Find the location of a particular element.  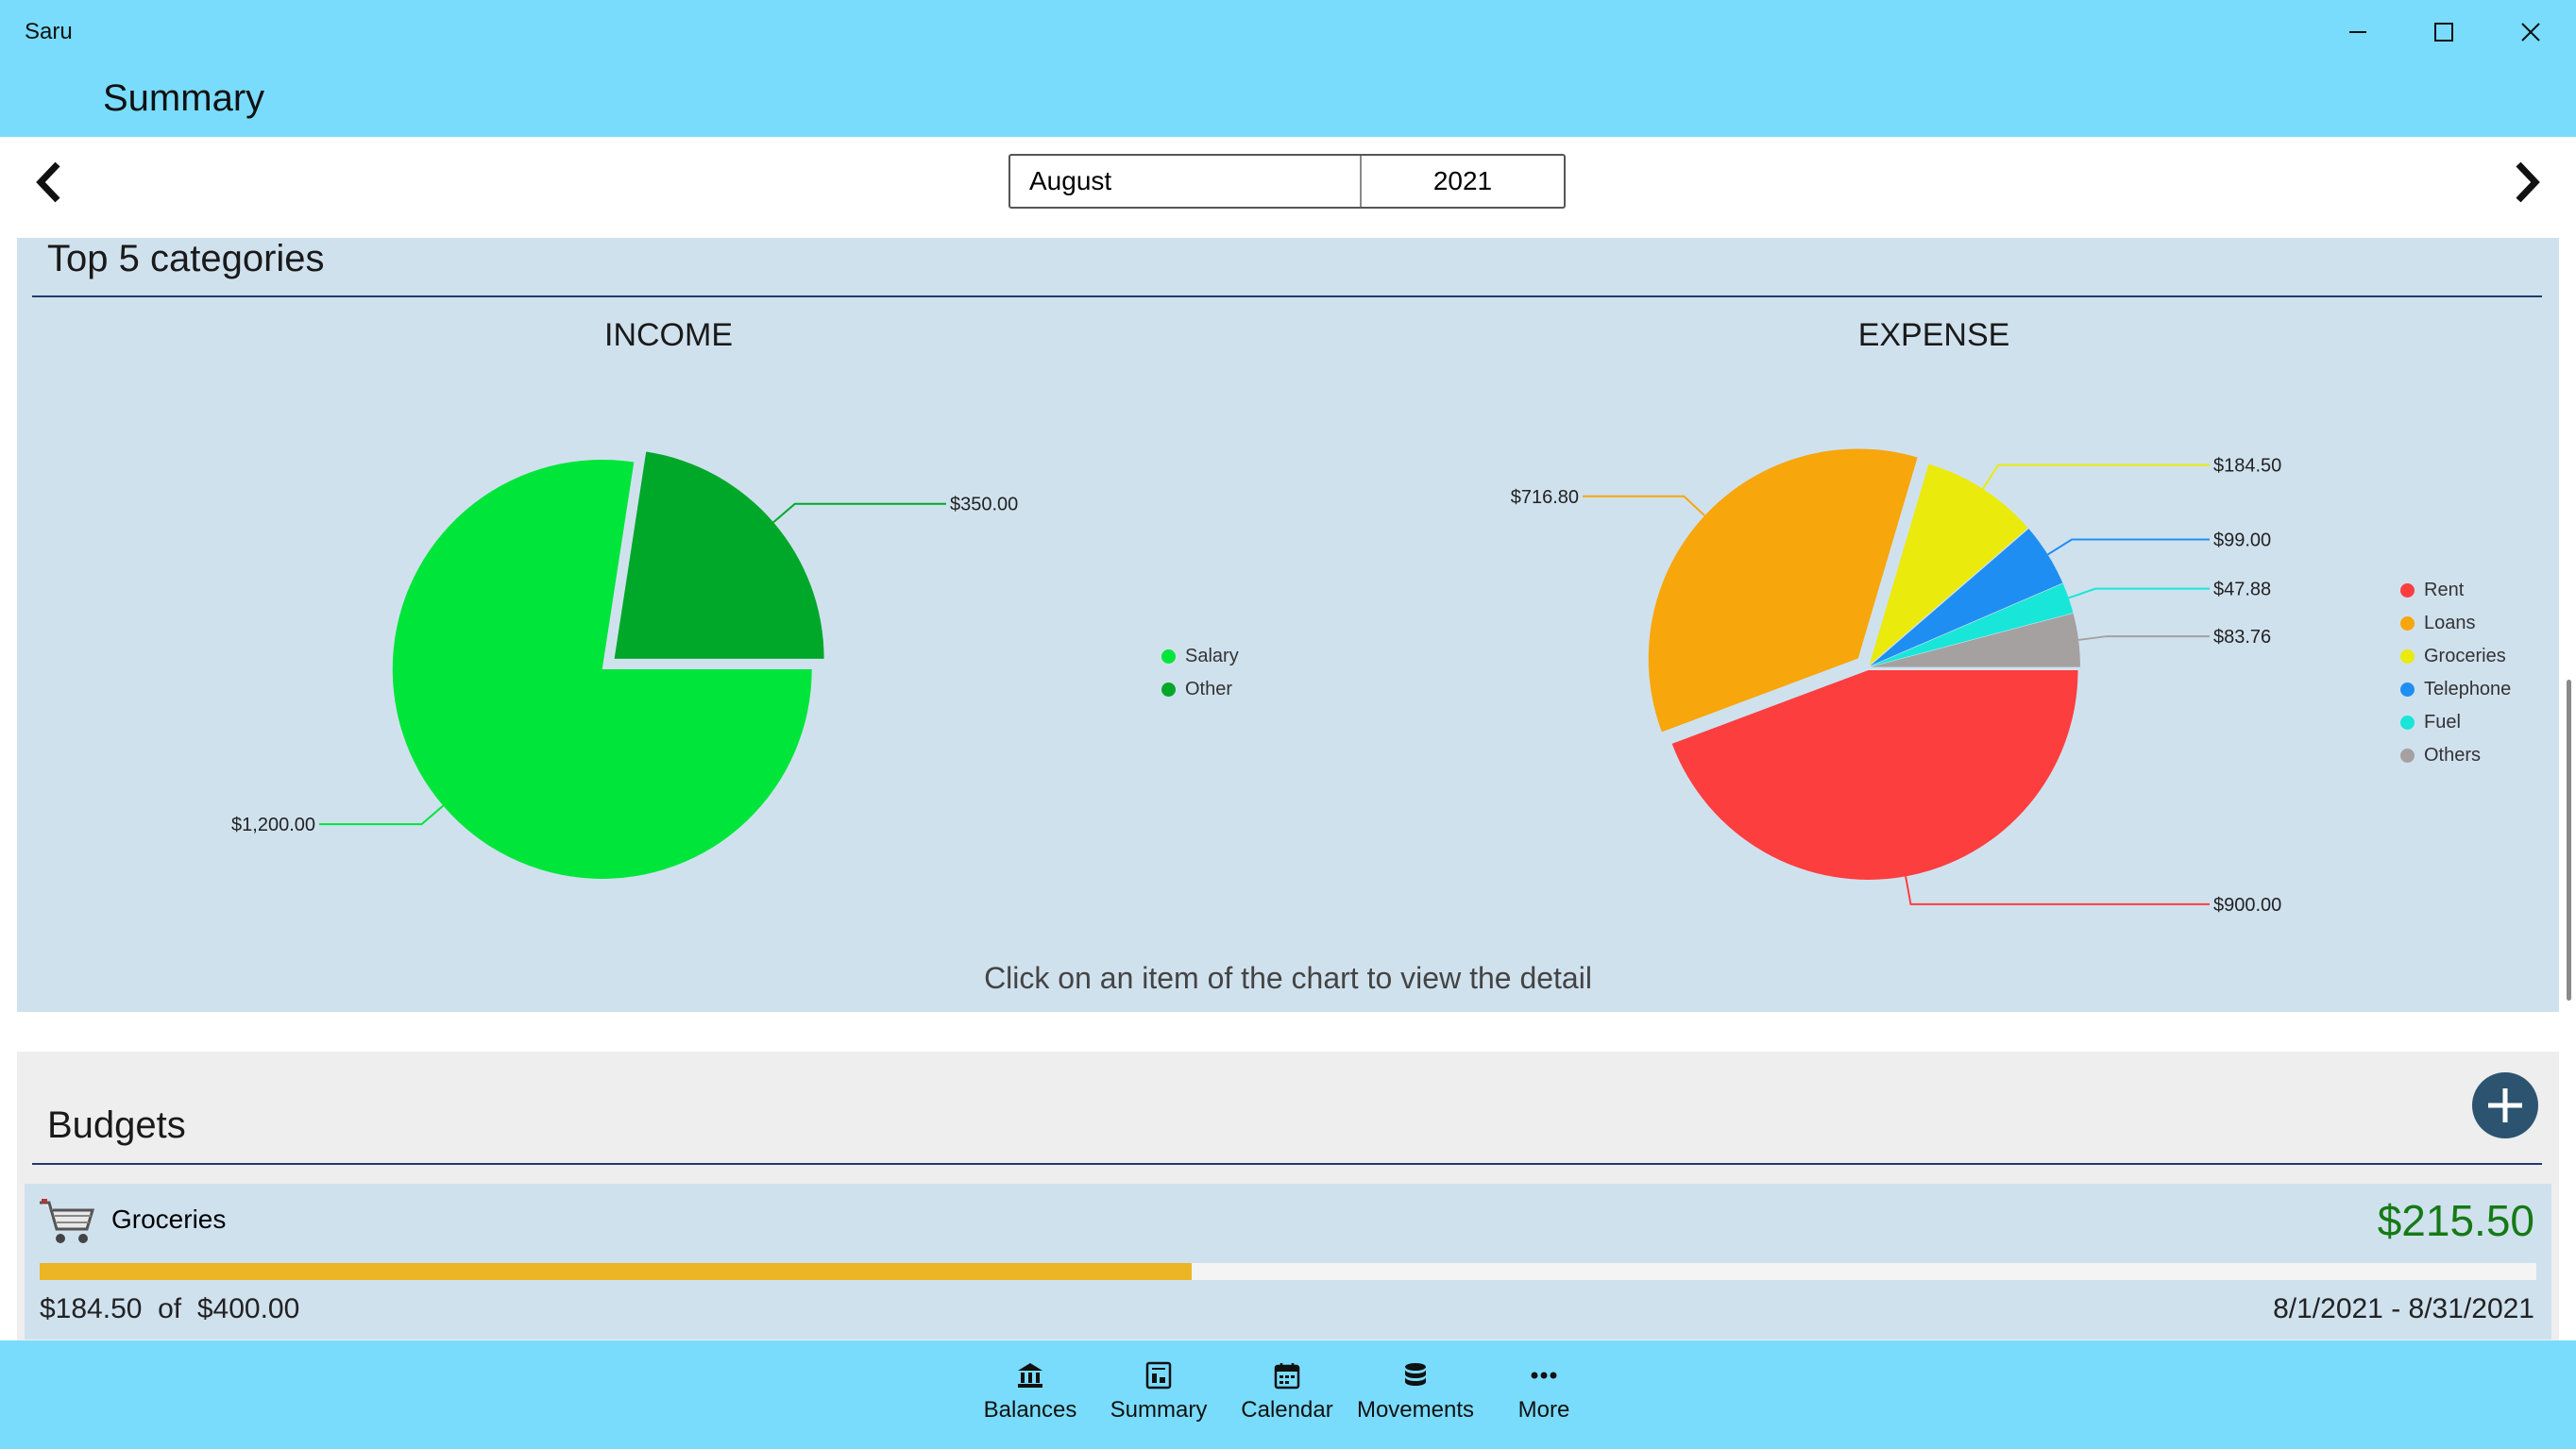

nav-more-label: More is located at coordinates (1543, 1410).